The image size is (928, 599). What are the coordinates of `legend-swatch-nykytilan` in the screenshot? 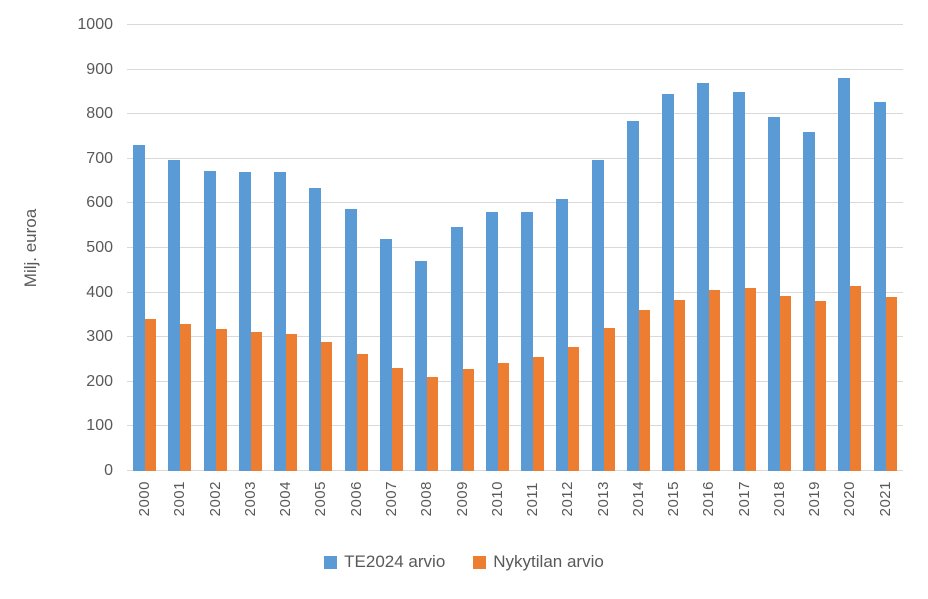 It's located at (480, 562).